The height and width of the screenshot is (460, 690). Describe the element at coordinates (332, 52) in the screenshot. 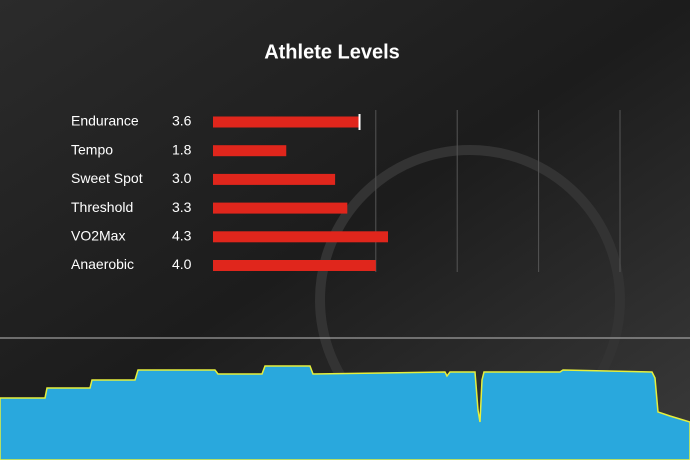

I see `chart-title: Athlete Levels` at that location.